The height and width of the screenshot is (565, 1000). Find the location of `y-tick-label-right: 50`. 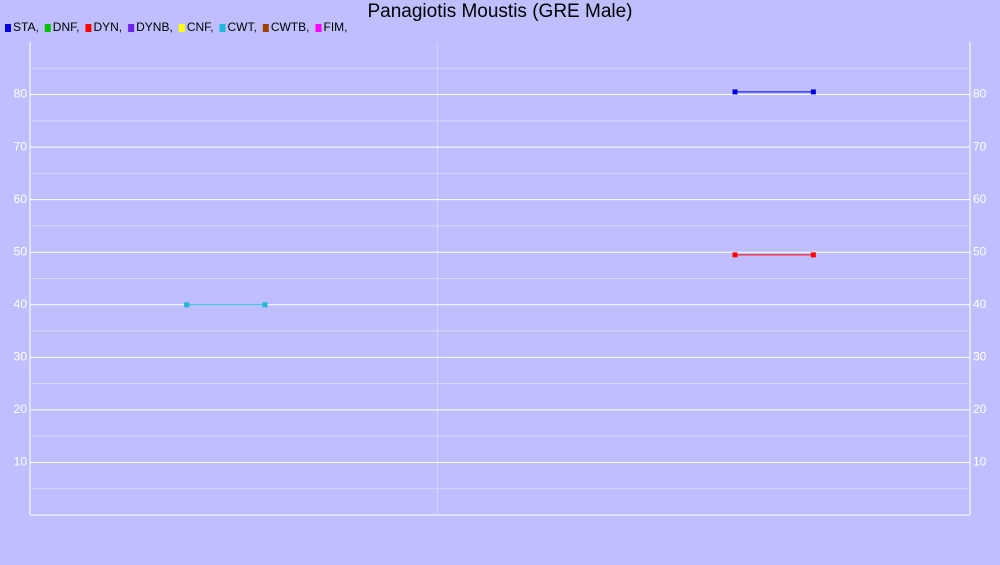

y-tick-label-right: 50 is located at coordinates (980, 251).